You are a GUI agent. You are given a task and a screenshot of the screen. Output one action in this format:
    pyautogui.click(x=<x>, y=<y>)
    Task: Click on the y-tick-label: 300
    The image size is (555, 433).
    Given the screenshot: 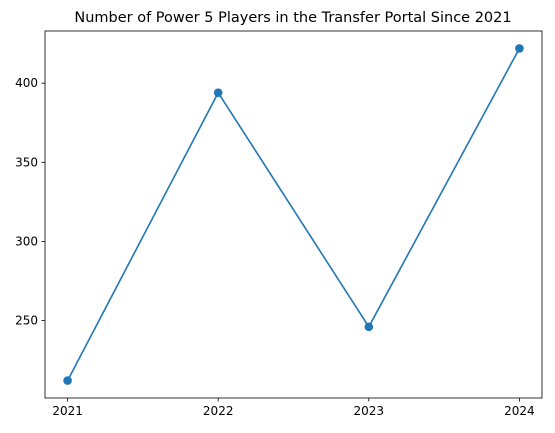 What is the action you would take?
    pyautogui.click(x=26, y=241)
    